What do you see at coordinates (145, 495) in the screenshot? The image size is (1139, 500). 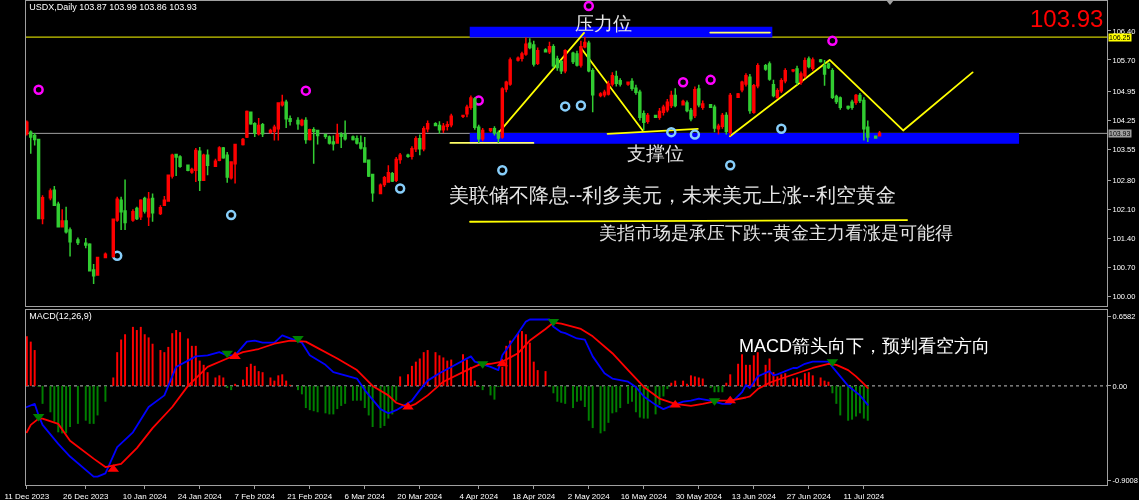 I see `x-tick-label: 10 Jan 2024` at bounding box center [145, 495].